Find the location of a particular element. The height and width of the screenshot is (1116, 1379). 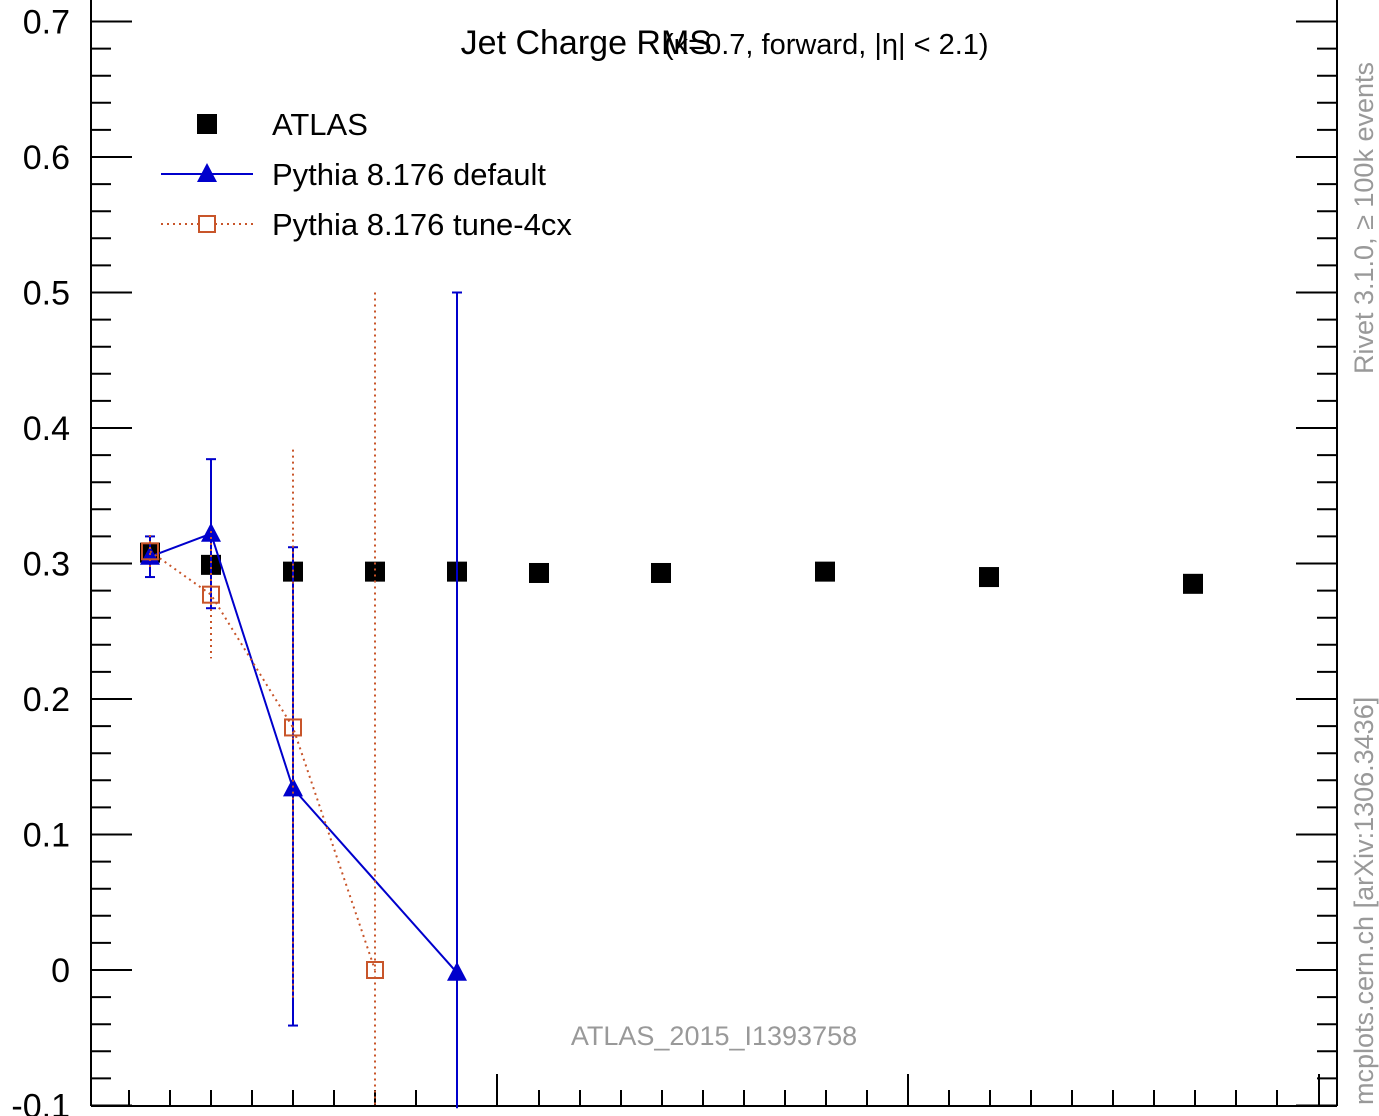

side-label-rivet: Rivet 3.1.0, ≥ 100k events is located at coordinates (1364, 218).